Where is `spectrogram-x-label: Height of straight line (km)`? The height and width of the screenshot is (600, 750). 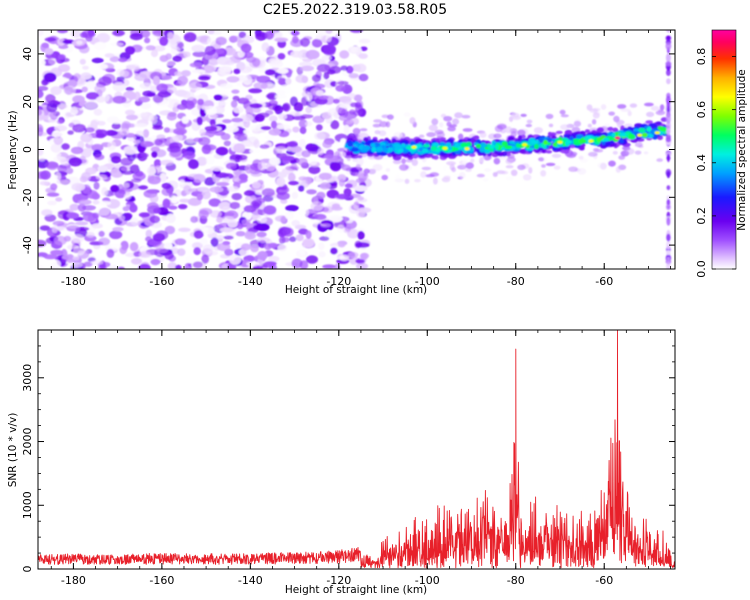 spectrogram-x-label: Height of straight line (km) is located at coordinates (356, 290).